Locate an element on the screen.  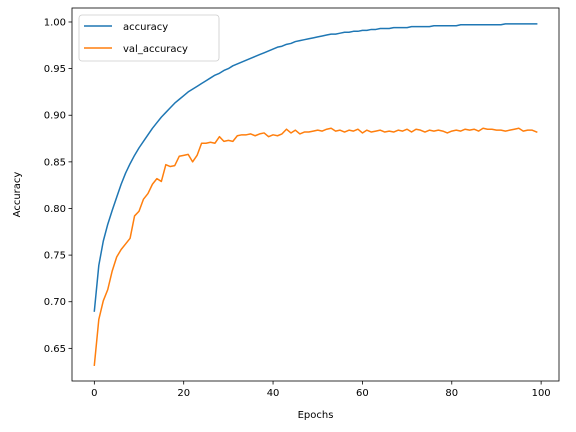
x-axis-label: Epochs is located at coordinates (316, 415).